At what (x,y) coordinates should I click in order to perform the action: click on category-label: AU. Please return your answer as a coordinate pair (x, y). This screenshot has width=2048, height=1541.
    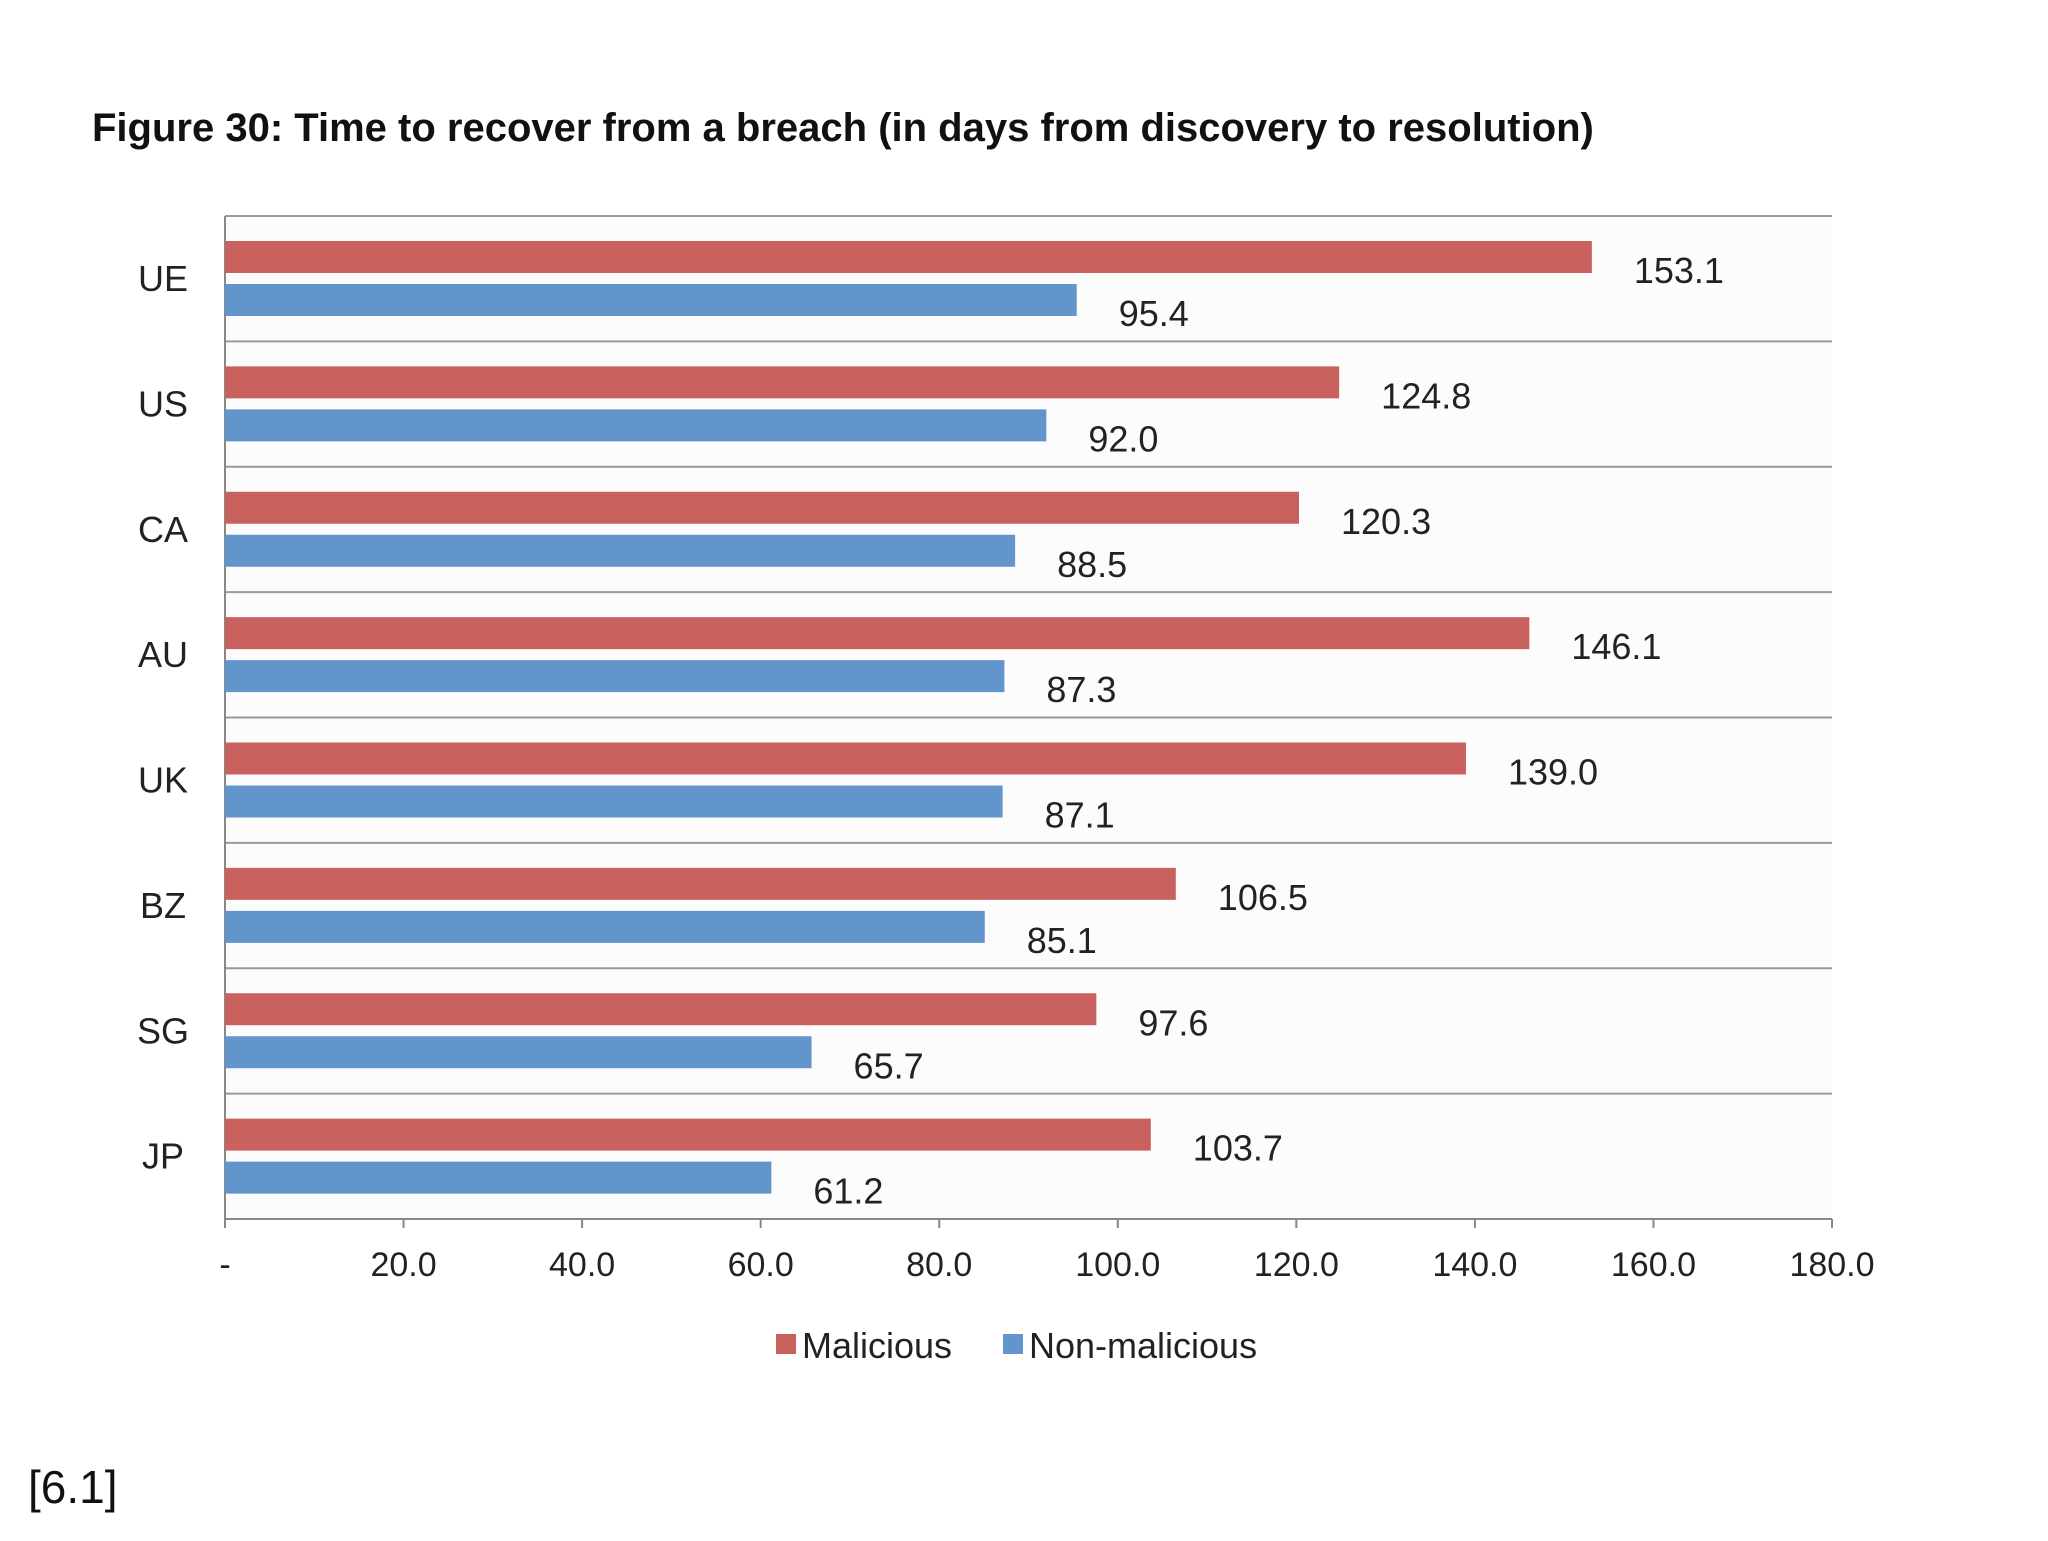
    Looking at the image, I should click on (163, 654).